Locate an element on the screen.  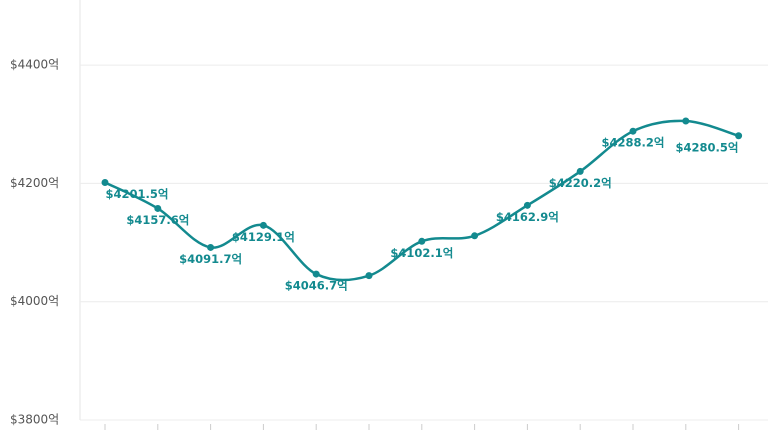
value-label: $4129.1억 is located at coordinates (263, 237).